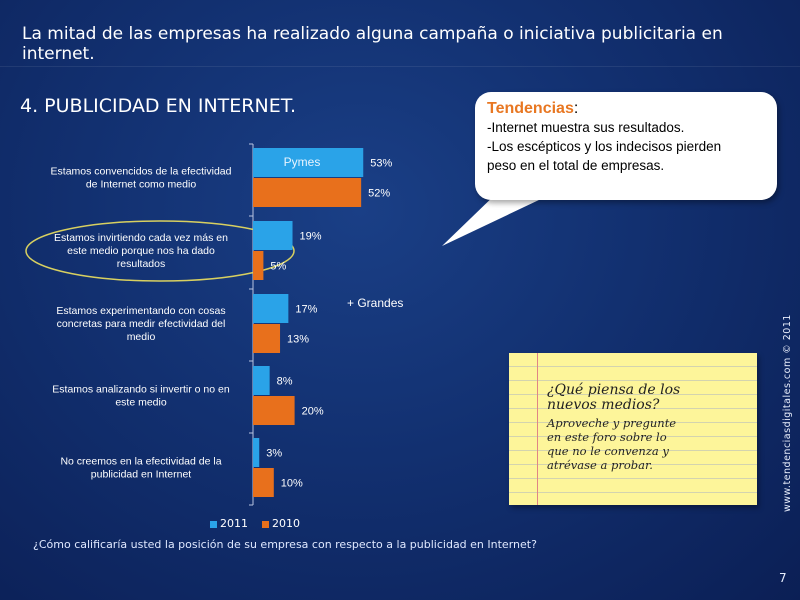 This screenshot has width=800, height=600. I want to click on data-label-2011-2: 17%, so click(306, 310).